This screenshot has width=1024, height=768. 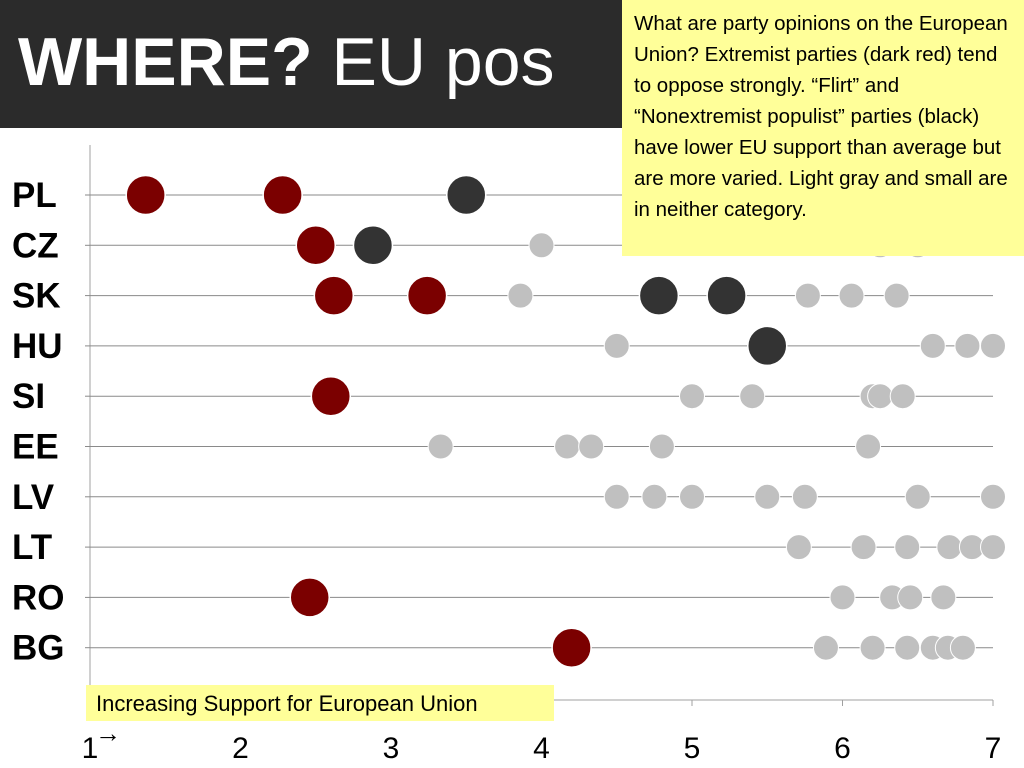 I want to click on populist-point-hu, so click(x=767, y=346).